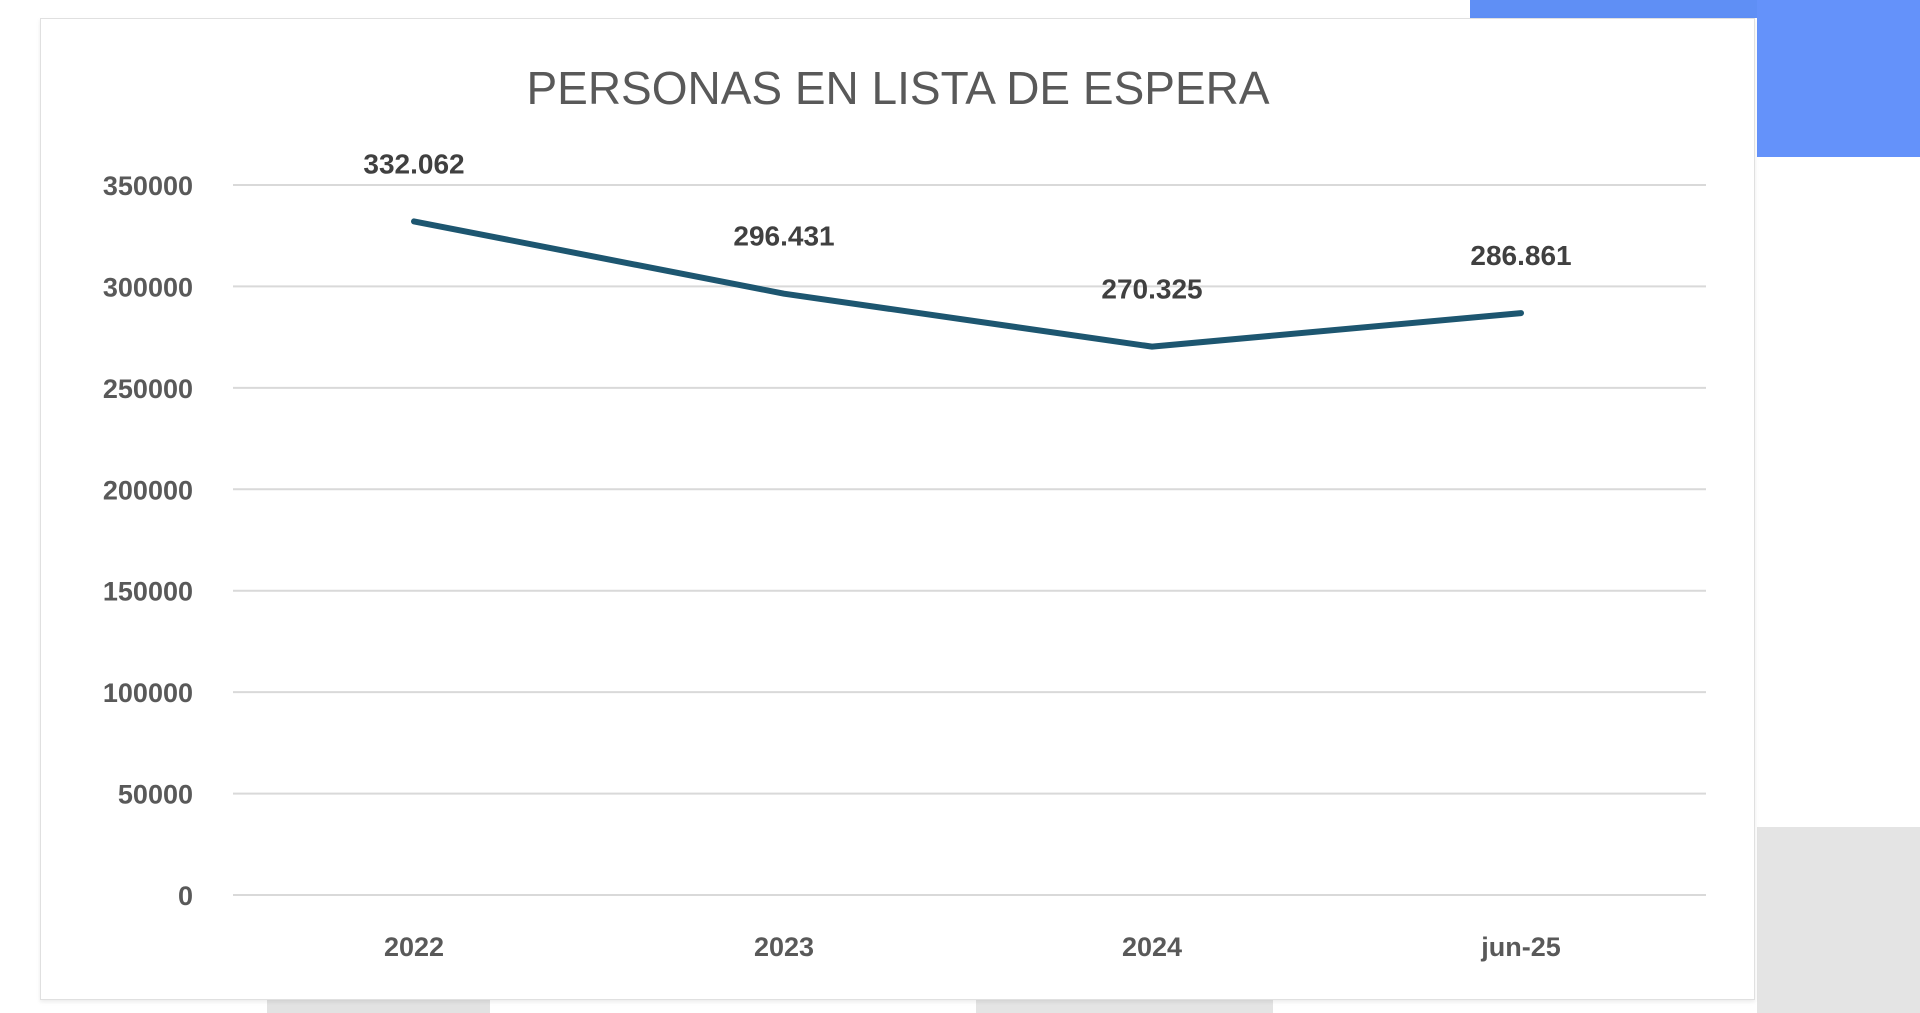 Image resolution: width=1920 pixels, height=1013 pixels. What do you see at coordinates (378, 1005) in the screenshot?
I see `background-strip` at bounding box center [378, 1005].